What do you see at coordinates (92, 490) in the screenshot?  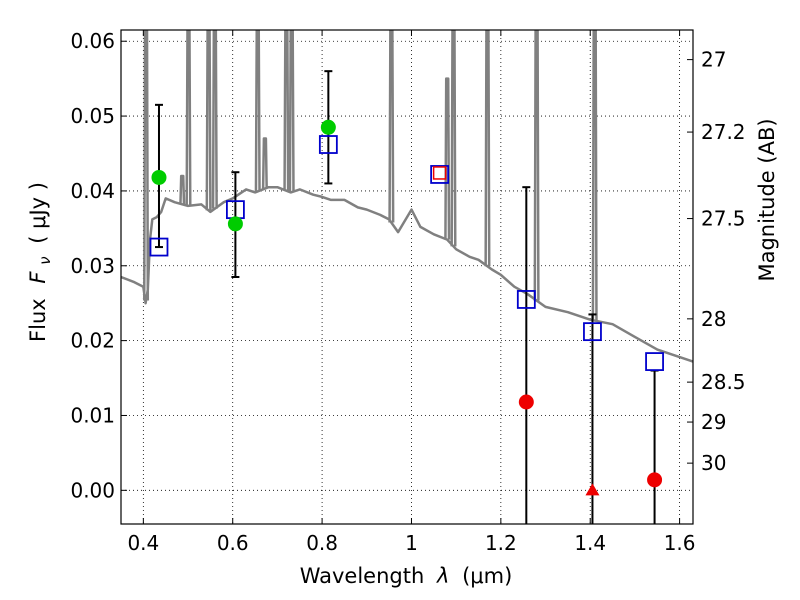 I see `y-tick-label: 0.00` at bounding box center [92, 490].